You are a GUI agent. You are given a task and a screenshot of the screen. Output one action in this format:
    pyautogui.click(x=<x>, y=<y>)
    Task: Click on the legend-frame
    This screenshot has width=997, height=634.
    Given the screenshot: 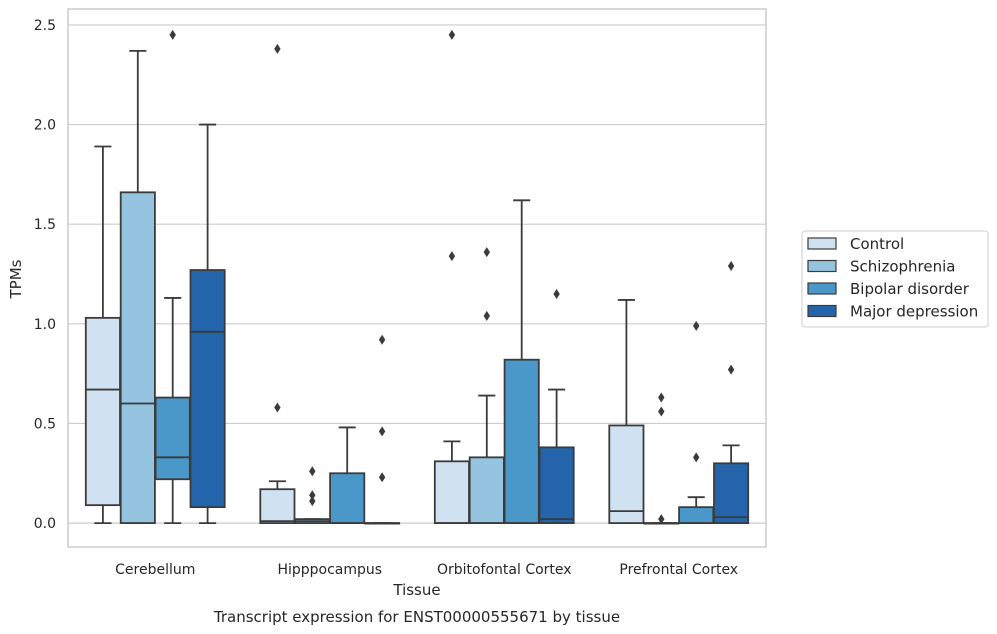 What is the action you would take?
    pyautogui.click(x=895, y=279)
    